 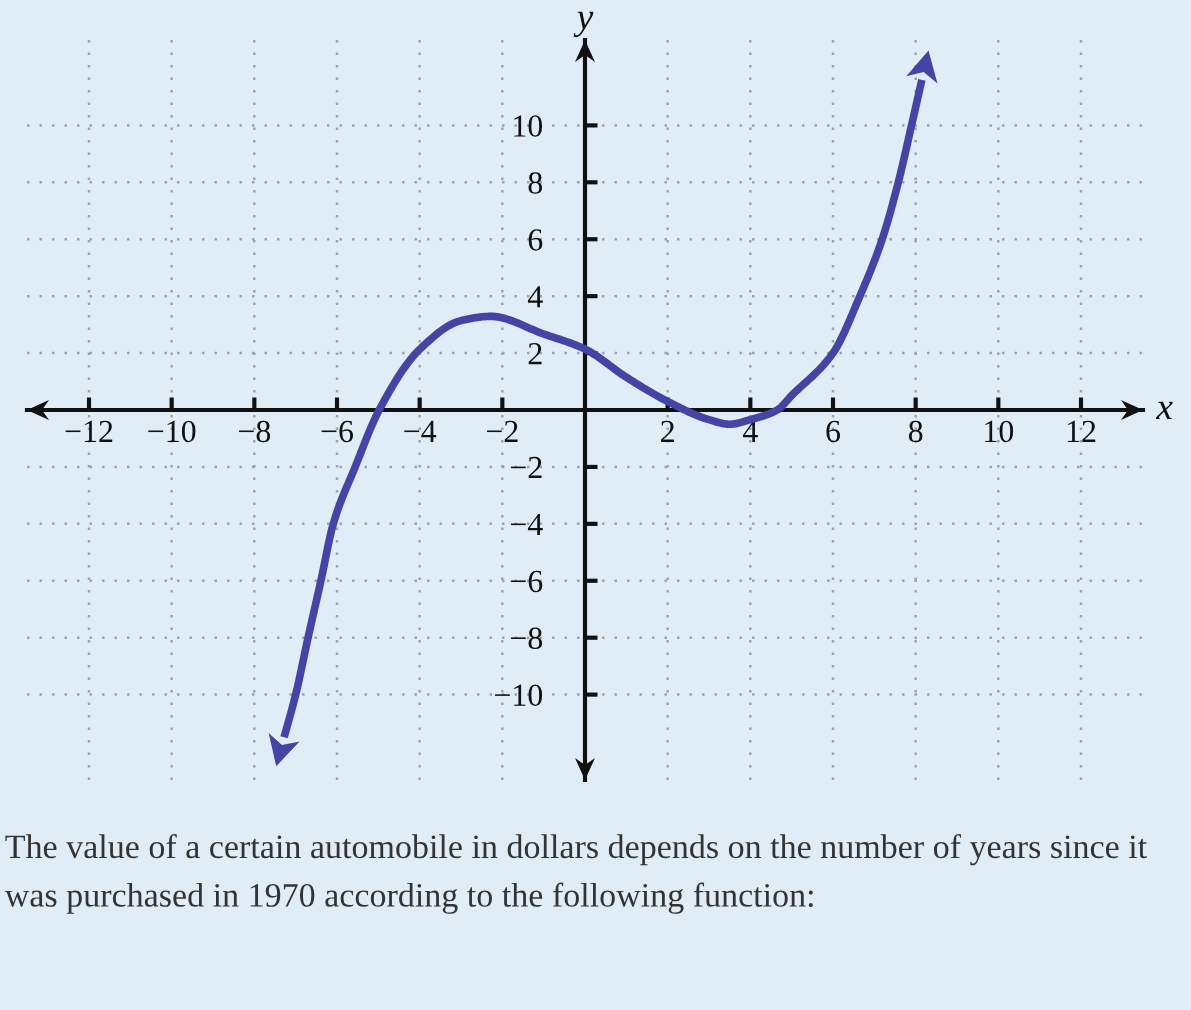 What do you see at coordinates (833, 431) in the screenshot?
I see `x-tick-label: 6` at bounding box center [833, 431].